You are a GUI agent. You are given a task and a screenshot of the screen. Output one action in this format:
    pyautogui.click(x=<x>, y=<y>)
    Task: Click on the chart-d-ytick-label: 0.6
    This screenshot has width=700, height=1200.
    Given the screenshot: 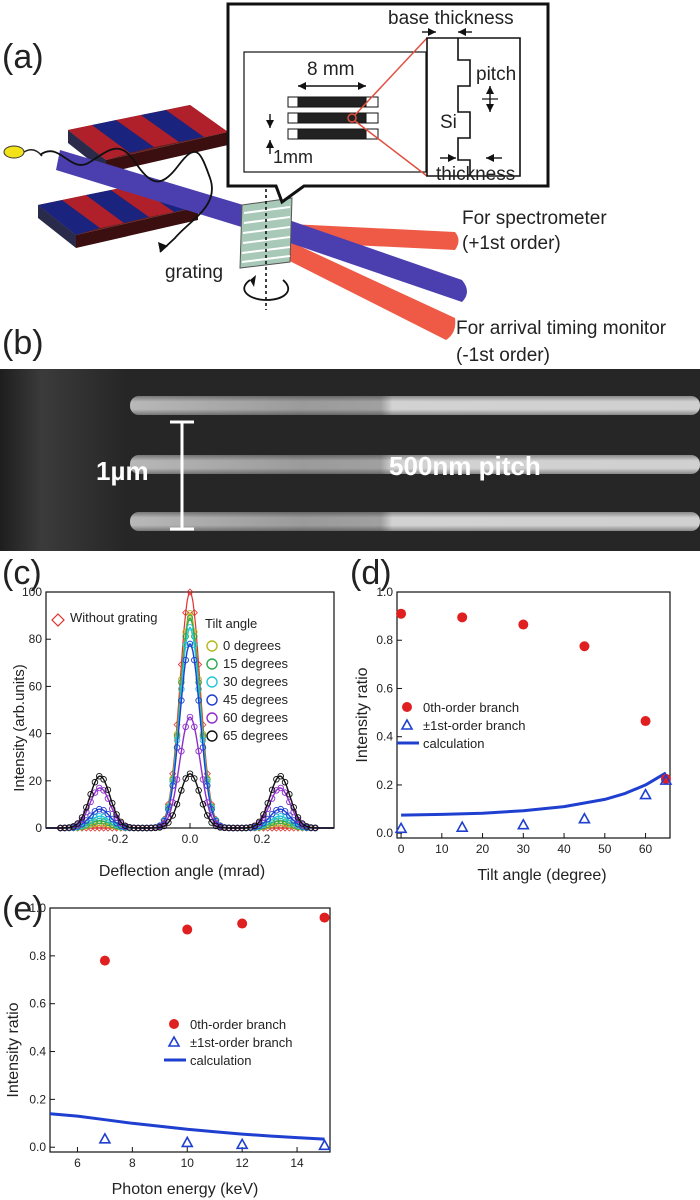 What is the action you would take?
    pyautogui.click(x=384, y=688)
    